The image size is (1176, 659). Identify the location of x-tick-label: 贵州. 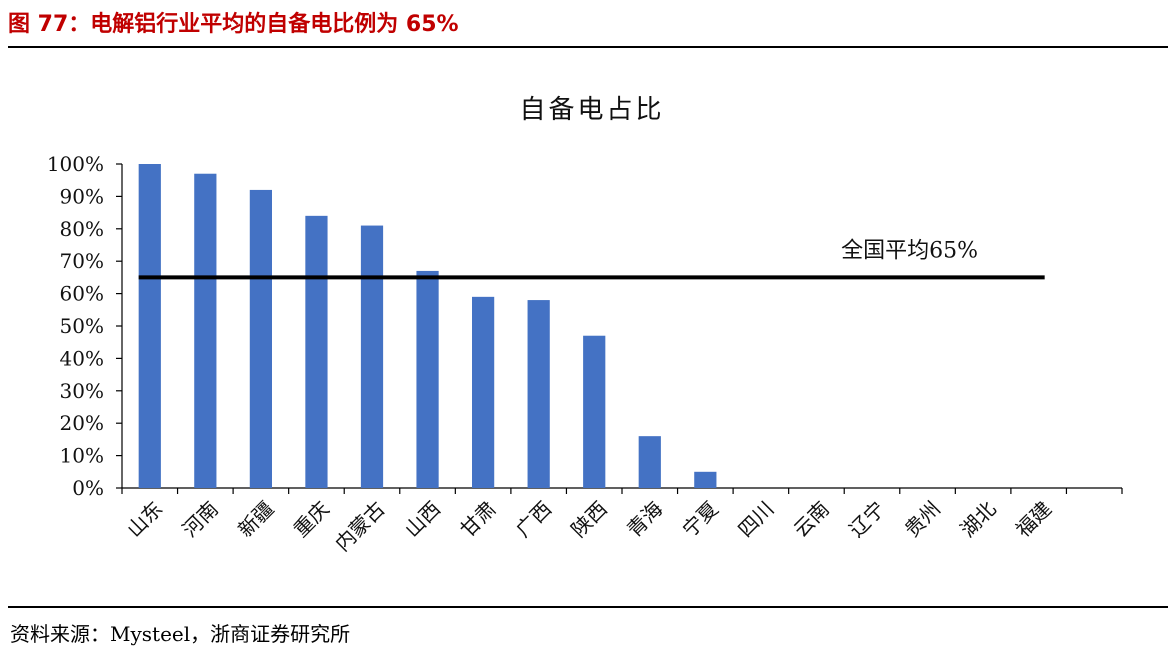
(922, 519).